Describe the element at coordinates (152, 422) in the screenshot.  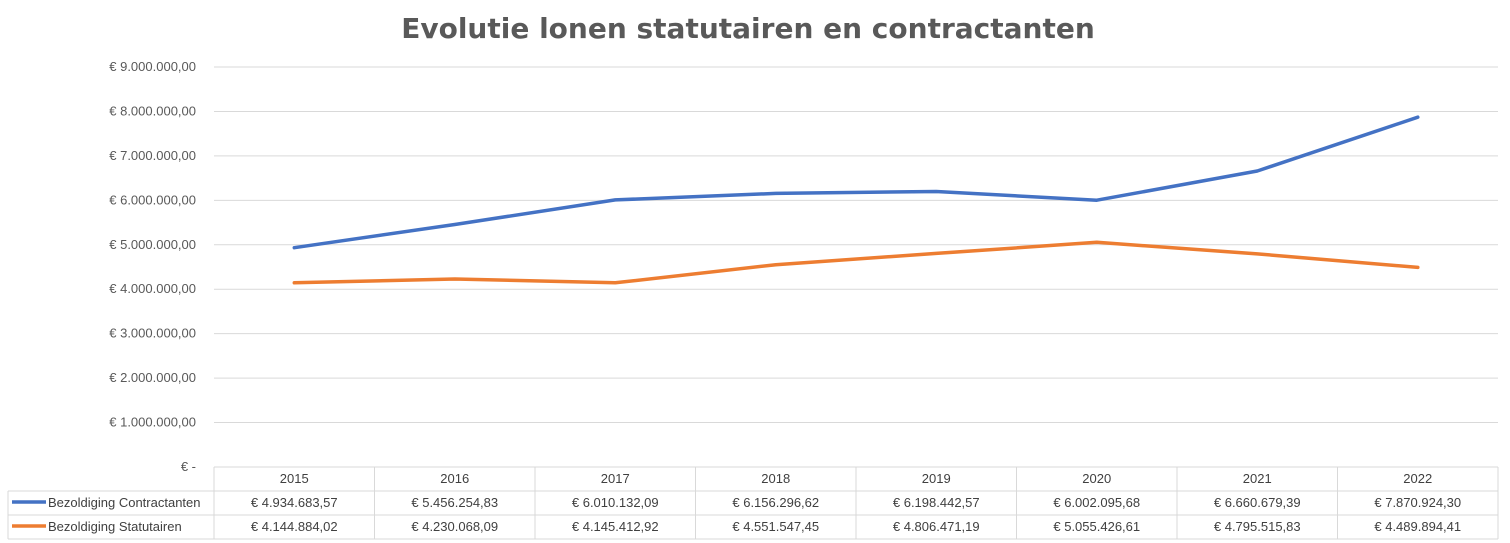
I see `y-tick-label: € 1.000.000,00` at that location.